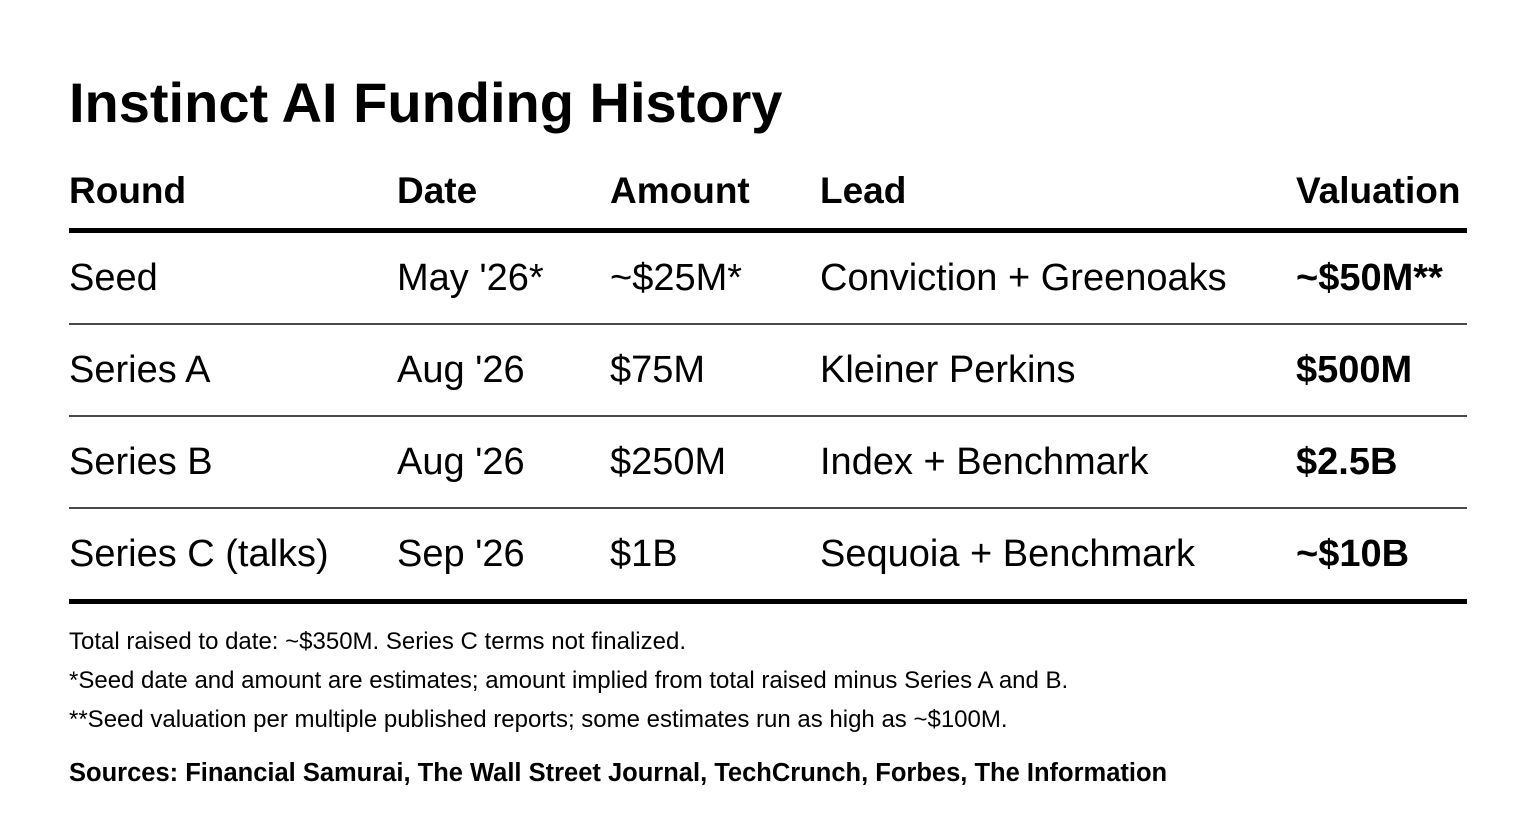  Describe the element at coordinates (863, 190) in the screenshot. I see `column-header-lead: Lead` at that location.